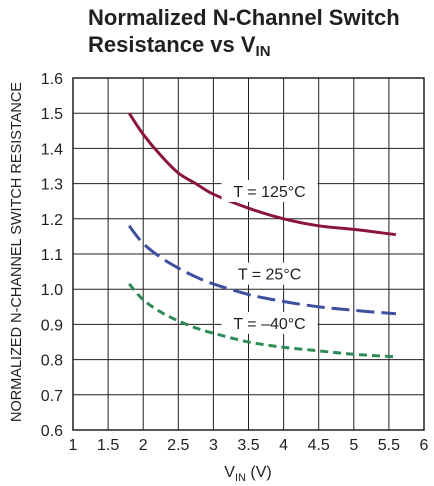 The height and width of the screenshot is (486, 434). Describe the element at coordinates (52, 114) in the screenshot. I see `y-tick-label-9: 1.5` at that location.